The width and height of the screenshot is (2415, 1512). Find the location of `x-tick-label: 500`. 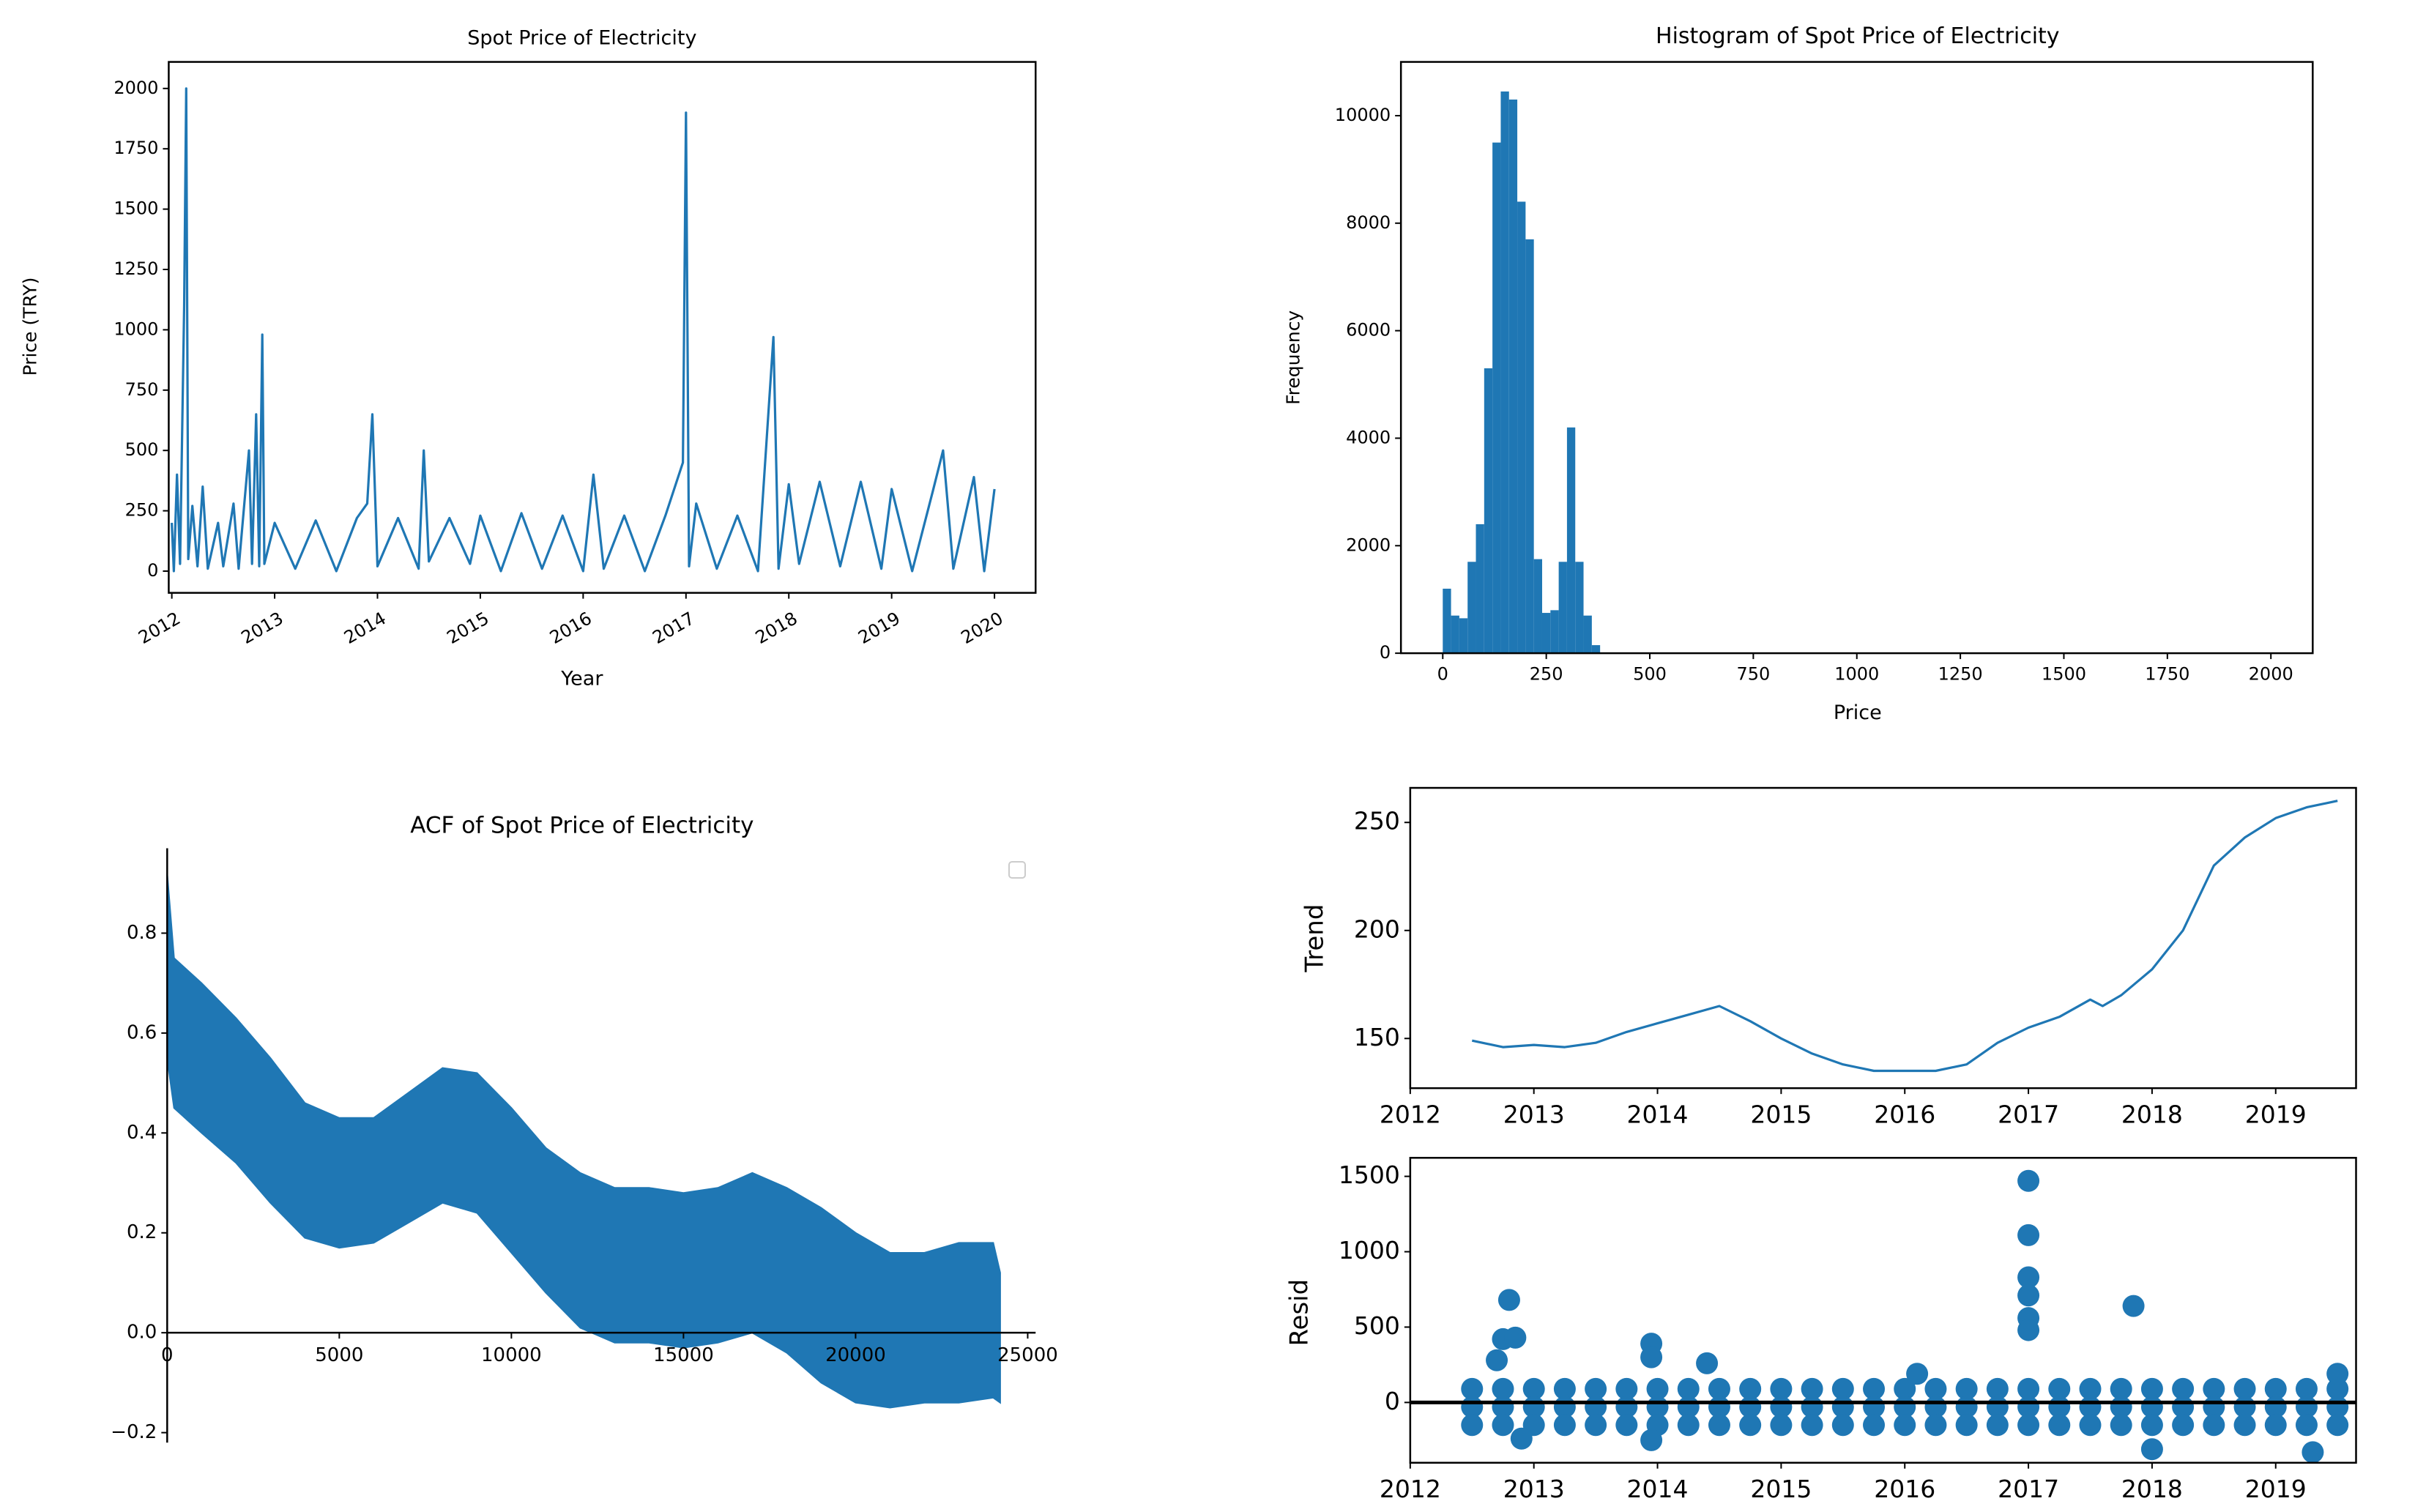

x-tick-label: 500 is located at coordinates (1650, 674).